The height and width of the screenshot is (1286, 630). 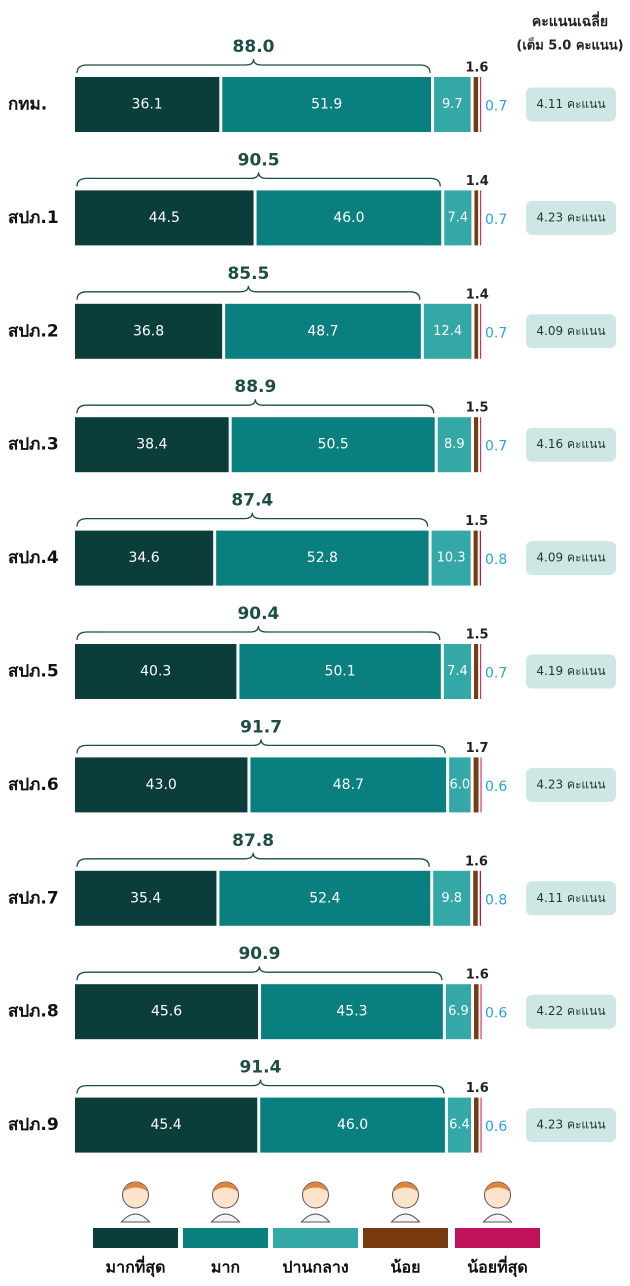 I want to click on segment-label: 6.4, so click(x=459, y=1125).